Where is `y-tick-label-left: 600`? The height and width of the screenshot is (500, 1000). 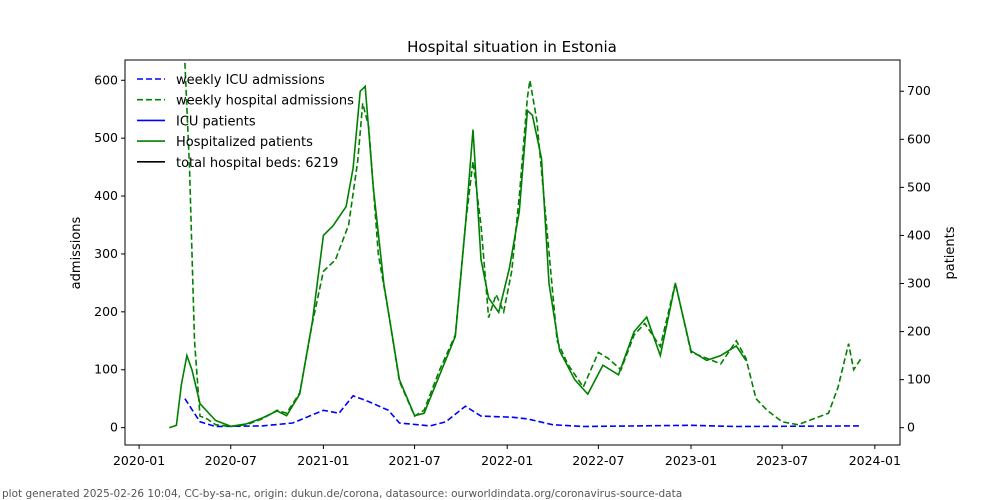
y-tick-label-left: 600 is located at coordinates (106, 79).